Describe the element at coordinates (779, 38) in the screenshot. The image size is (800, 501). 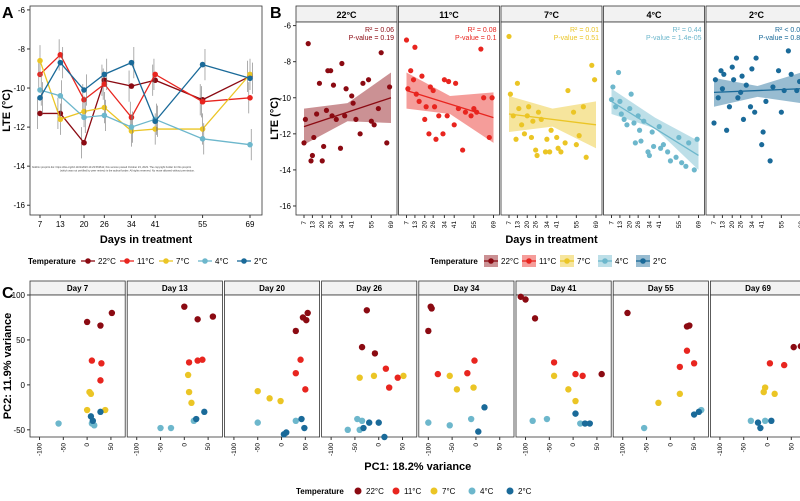
I see `p-value-label: P-value = 0.86` at that location.